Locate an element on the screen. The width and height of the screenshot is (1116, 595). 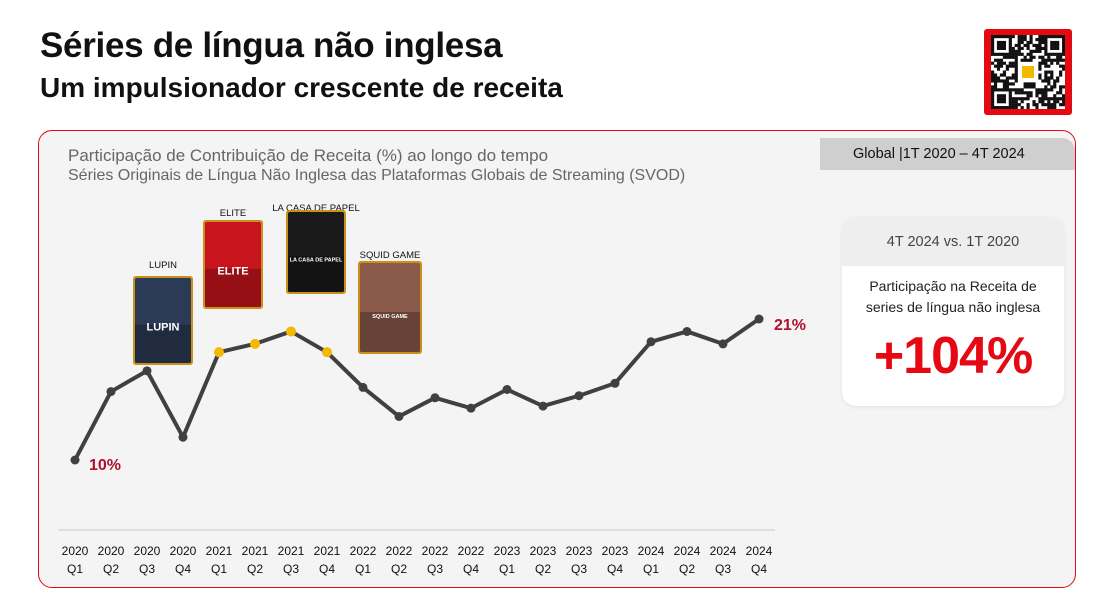
annotation-title: LA CASA DE PAPEL is located at coordinates (315, 208).